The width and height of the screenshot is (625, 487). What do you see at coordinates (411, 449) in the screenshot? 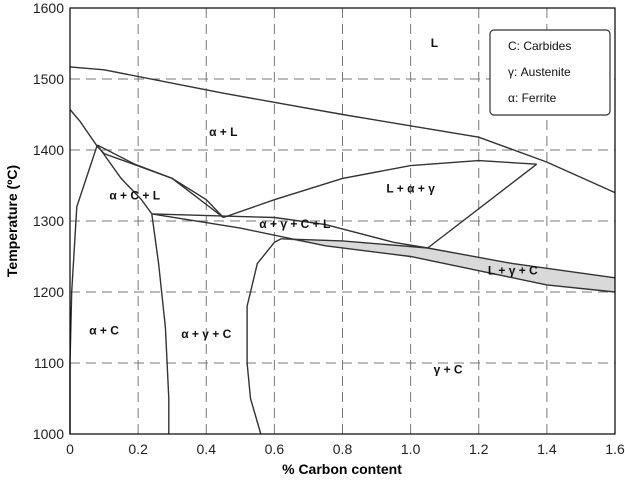
I see `x-tick-label: 1.0` at bounding box center [411, 449].